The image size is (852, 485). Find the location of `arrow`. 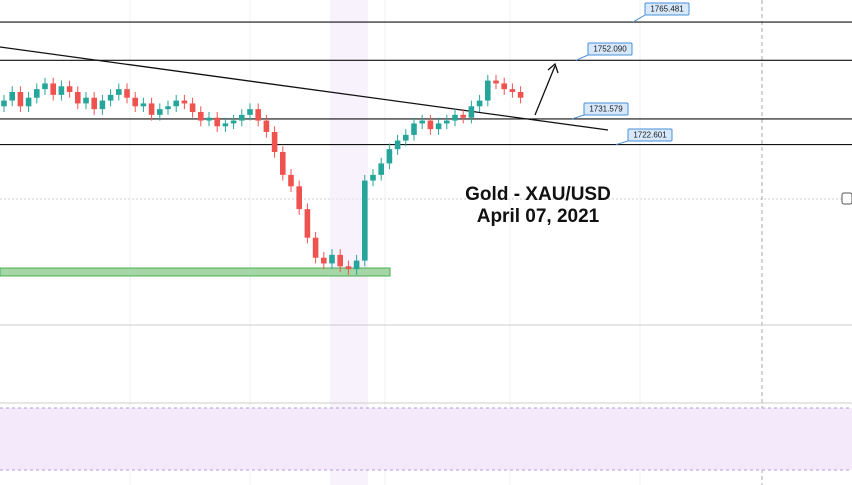

arrow is located at coordinates (546, 89).